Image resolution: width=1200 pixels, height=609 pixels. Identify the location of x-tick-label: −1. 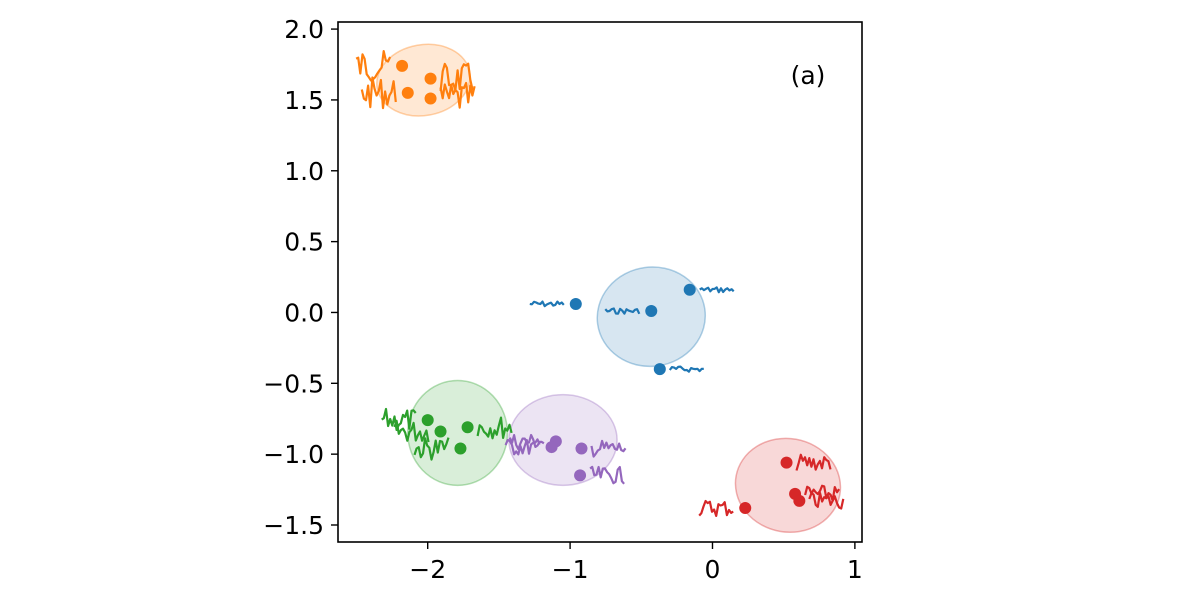
(570, 569).